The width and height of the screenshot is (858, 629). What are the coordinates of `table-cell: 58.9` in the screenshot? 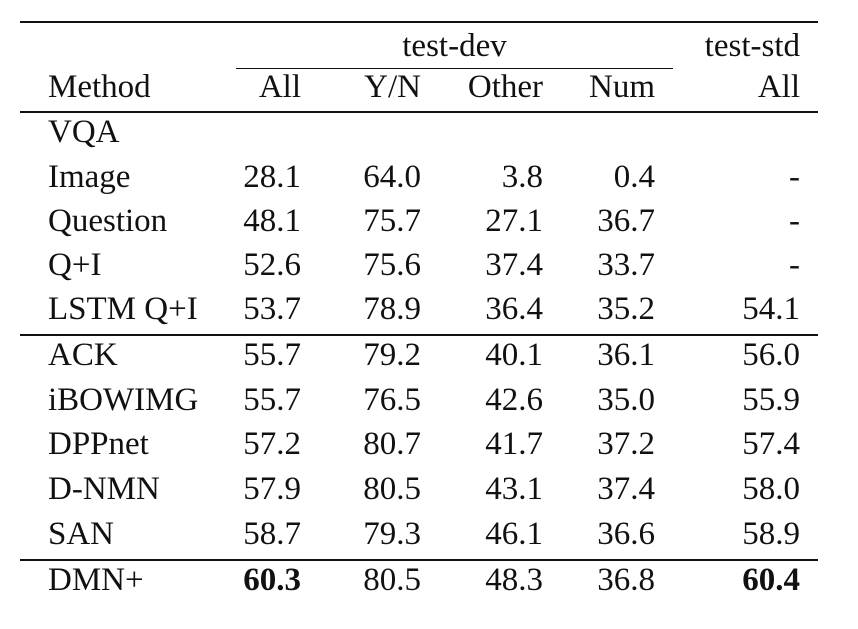 It's located at (771, 534).